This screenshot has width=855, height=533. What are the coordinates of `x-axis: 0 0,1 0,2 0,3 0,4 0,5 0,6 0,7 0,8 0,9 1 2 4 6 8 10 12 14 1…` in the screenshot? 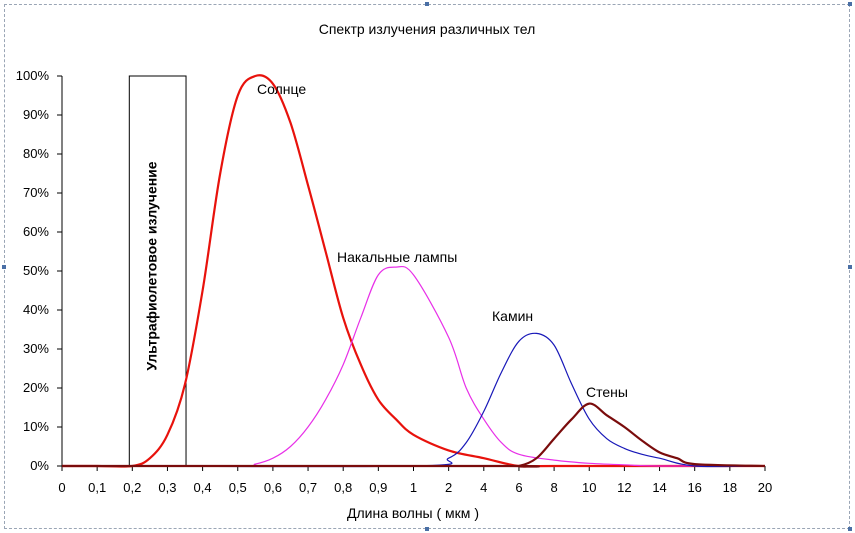 It's located at (415, 480).